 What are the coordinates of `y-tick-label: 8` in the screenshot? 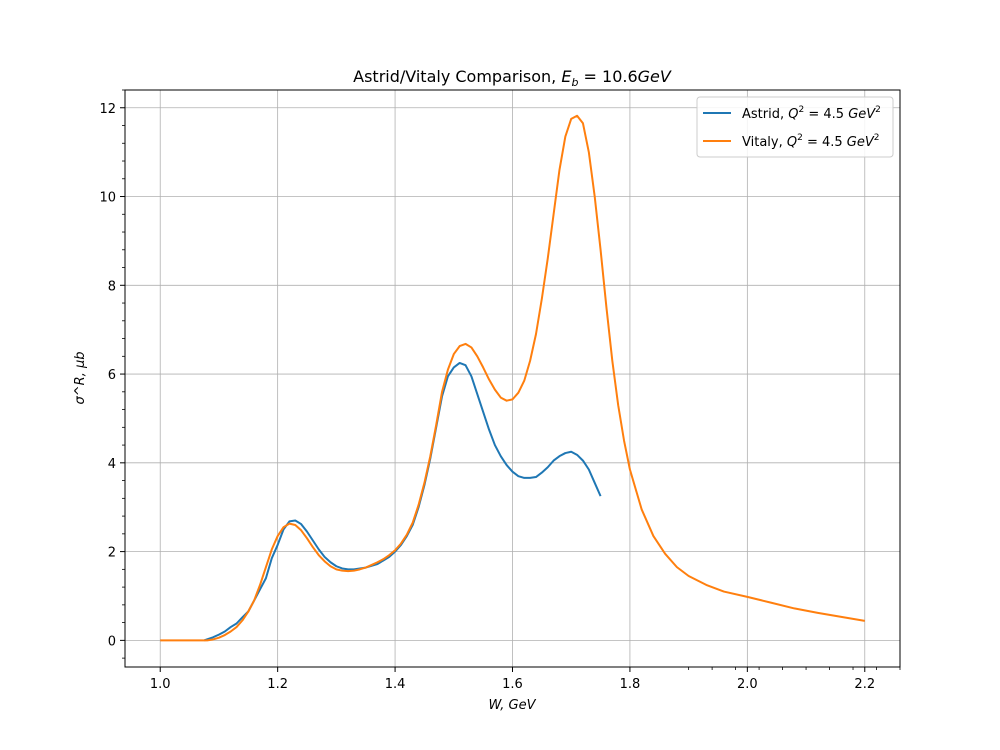 It's located at (112, 286).